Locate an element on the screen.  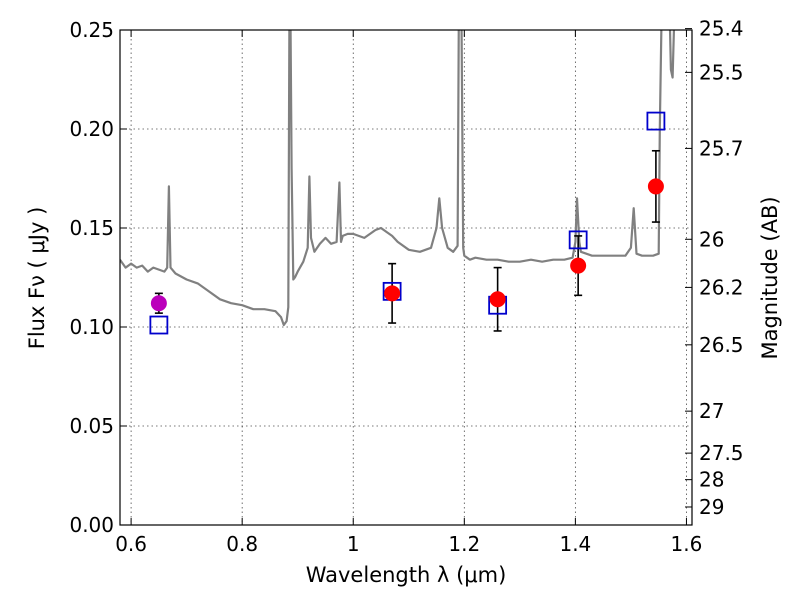
y-tick-label: 0.20 is located at coordinates (91, 129).